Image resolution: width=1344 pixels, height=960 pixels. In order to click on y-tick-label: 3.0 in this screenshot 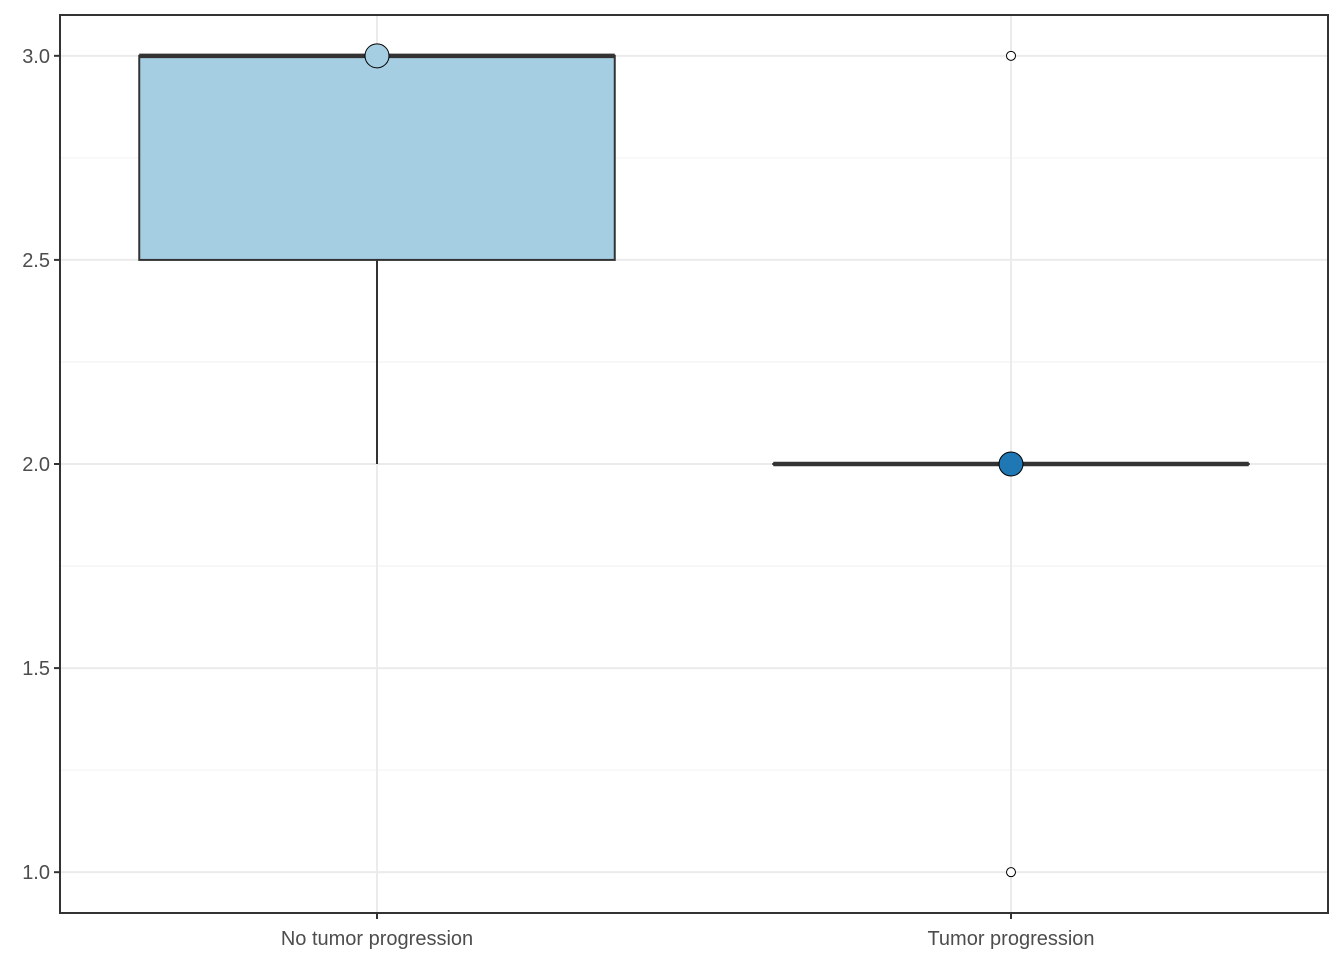, I will do `click(36, 57)`.